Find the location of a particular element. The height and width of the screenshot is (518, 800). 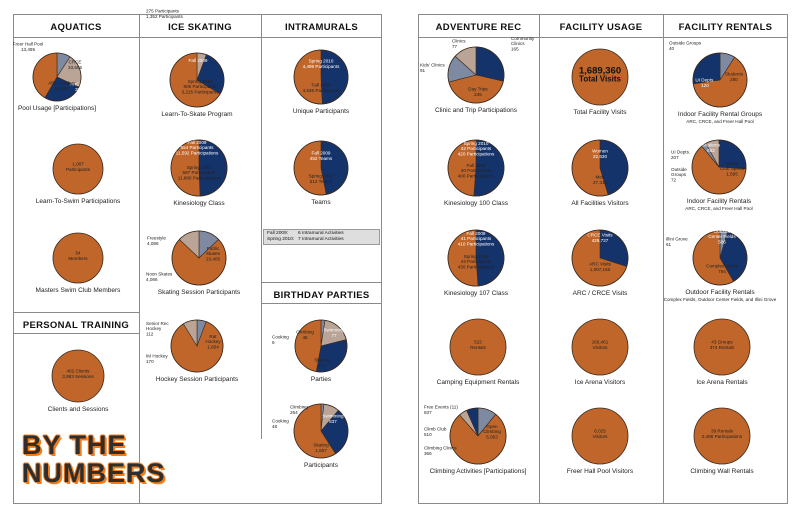

pie-label: 1,689,360 is located at coordinates (600, 70).